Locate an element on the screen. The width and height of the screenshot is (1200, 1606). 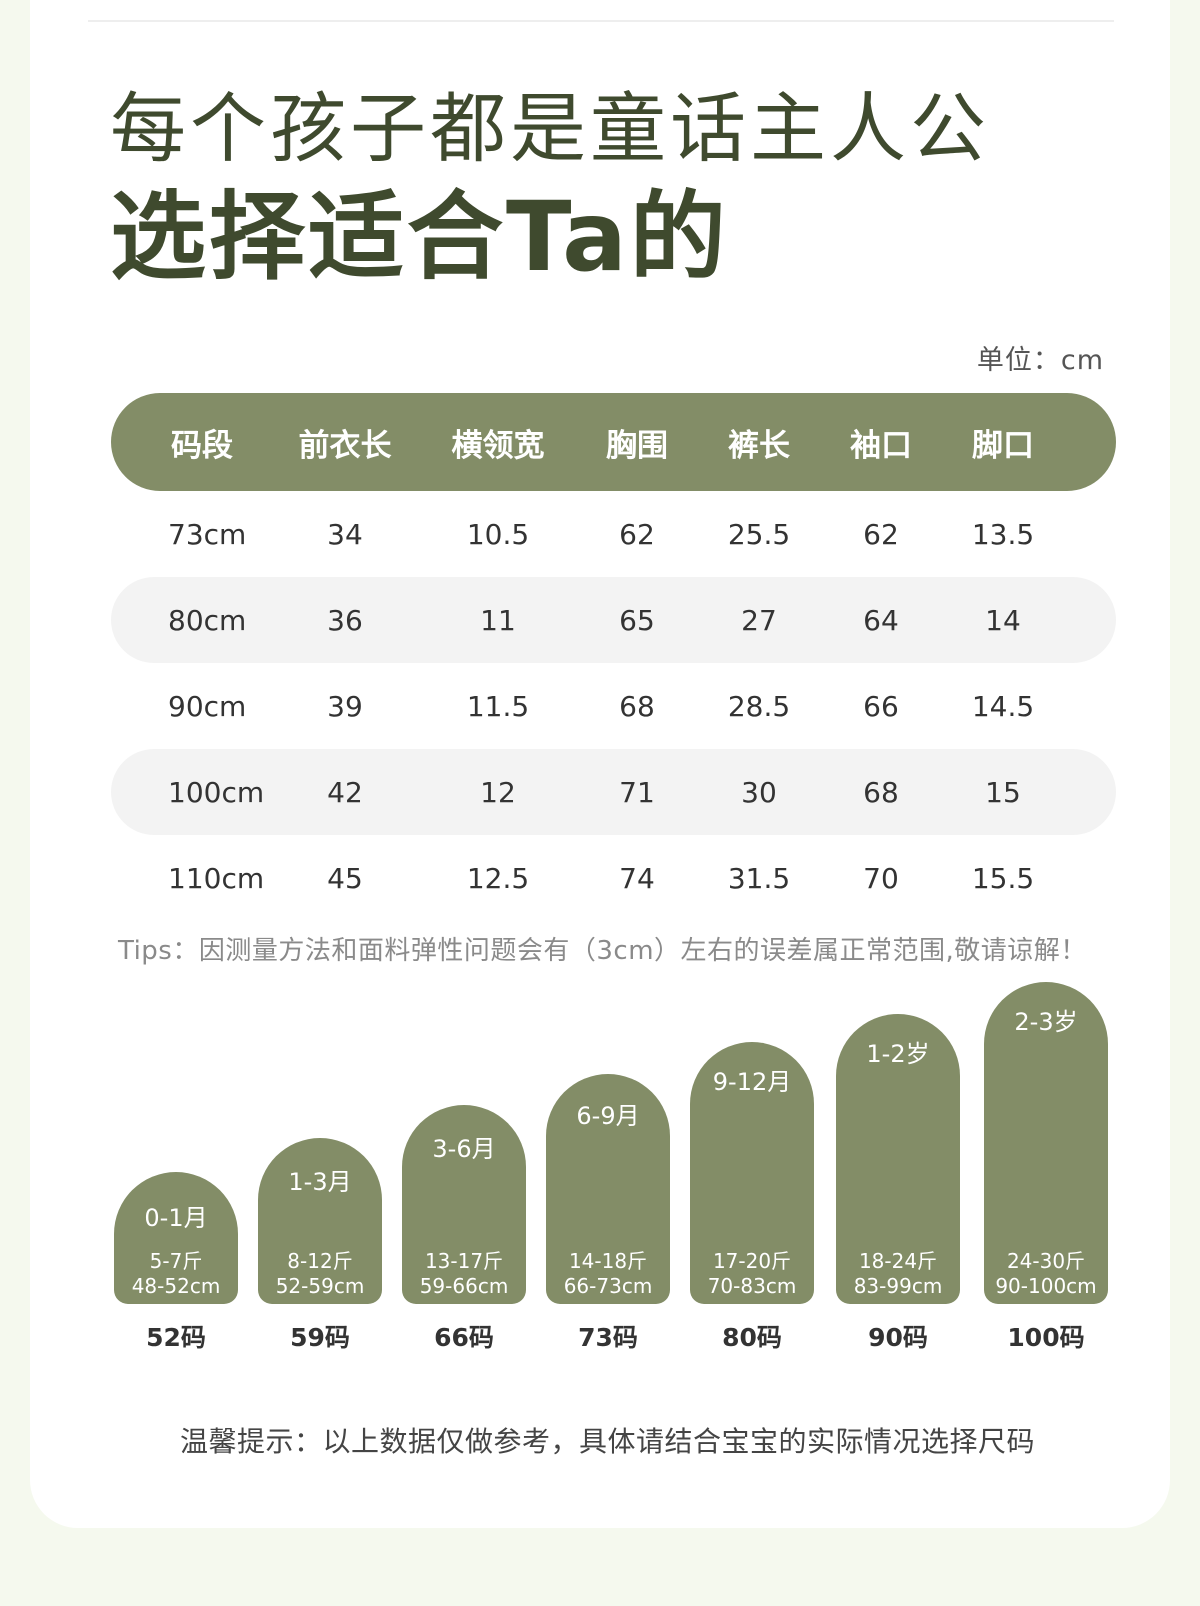
table-cell: 64 is located at coordinates (881, 620).